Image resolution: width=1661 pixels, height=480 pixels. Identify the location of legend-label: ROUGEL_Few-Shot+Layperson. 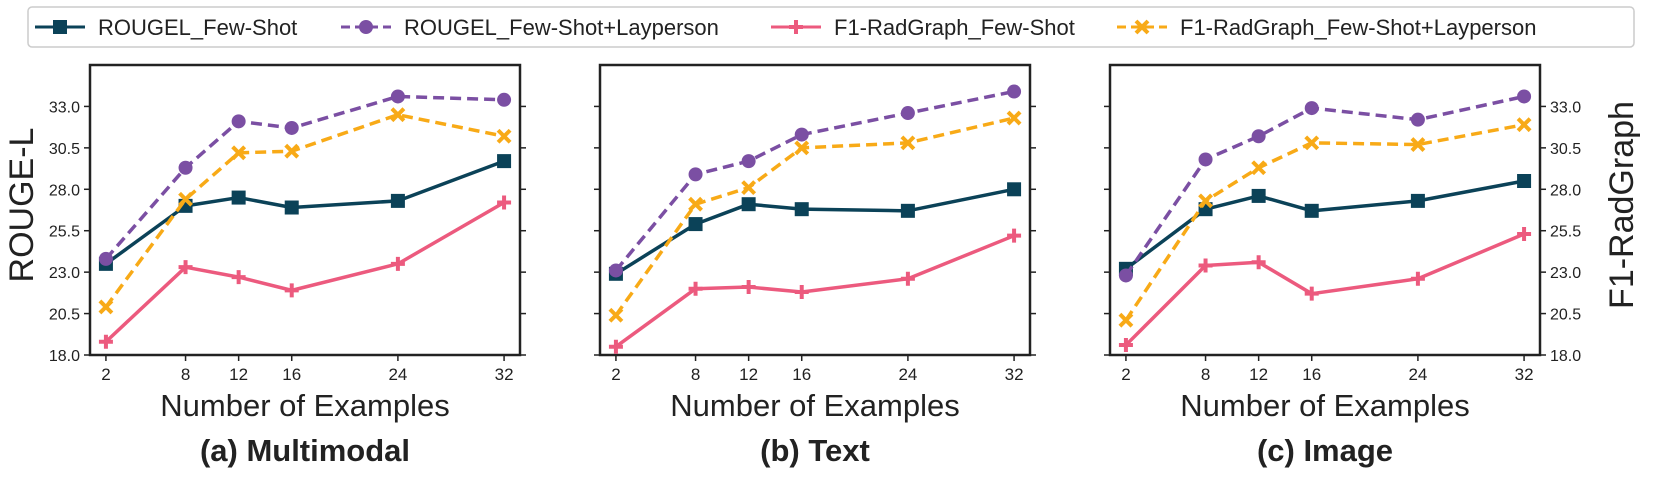
(561, 27).